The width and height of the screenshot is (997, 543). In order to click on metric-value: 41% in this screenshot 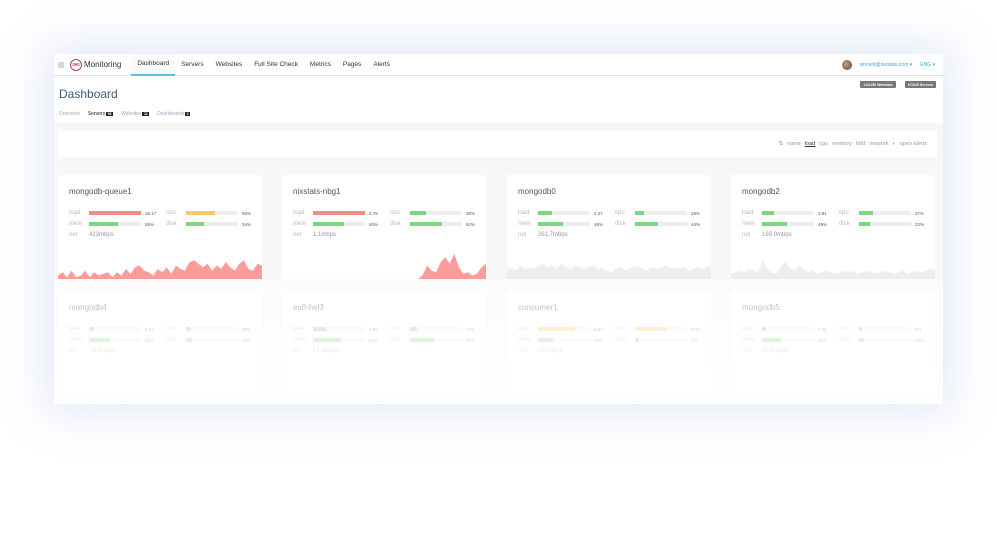, I will do `click(150, 340)`.